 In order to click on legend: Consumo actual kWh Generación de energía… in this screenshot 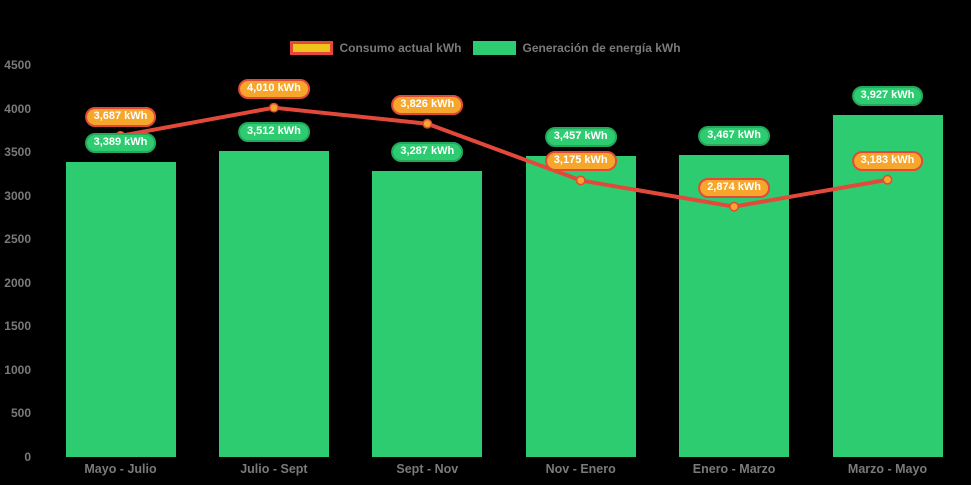, I will do `click(485, 48)`.